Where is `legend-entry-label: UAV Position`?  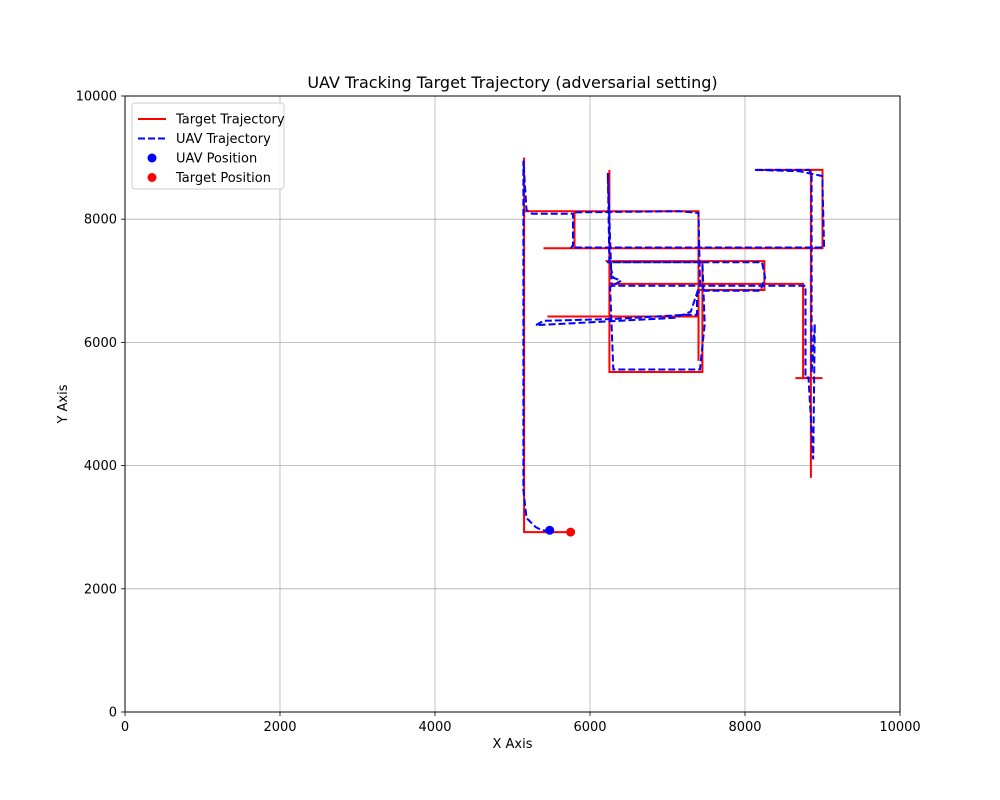 legend-entry-label: UAV Position is located at coordinates (216, 159).